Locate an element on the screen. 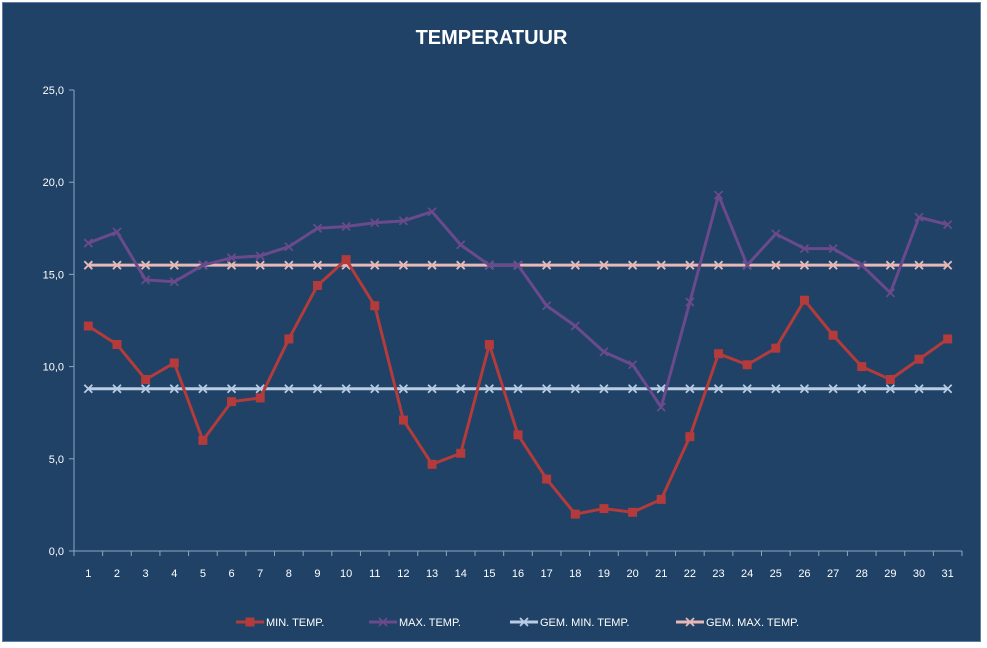  x-tick-label: 20 is located at coordinates (632, 574).